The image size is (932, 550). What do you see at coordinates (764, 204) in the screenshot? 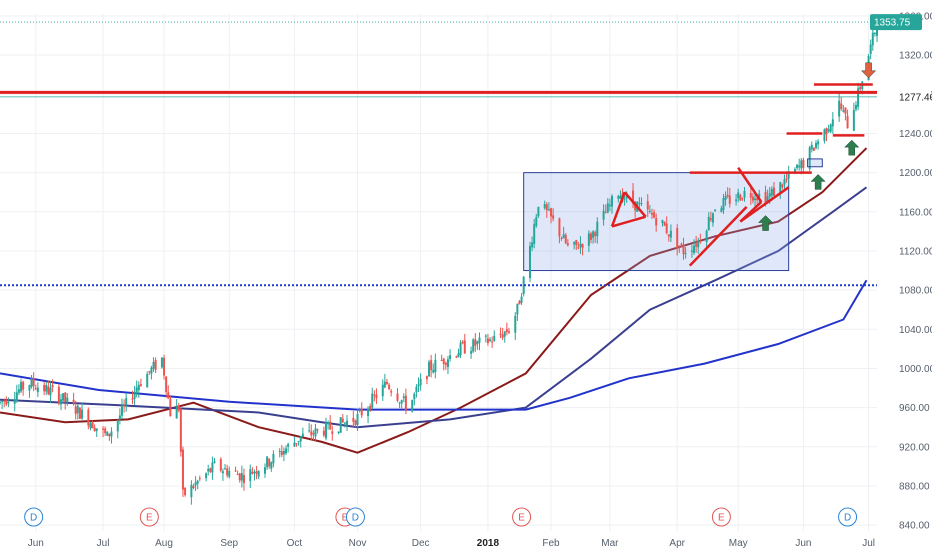
I see `triangle-b-base` at bounding box center [764, 204].